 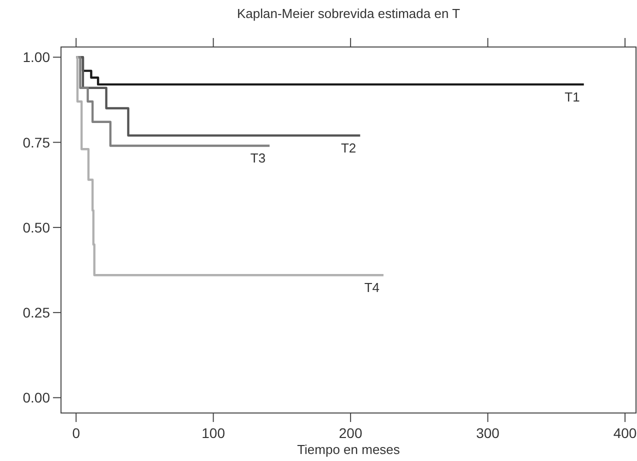 What do you see at coordinates (348, 13) in the screenshot?
I see `chart-title: Kaplan-Meier sobrevida estimada en T` at bounding box center [348, 13].